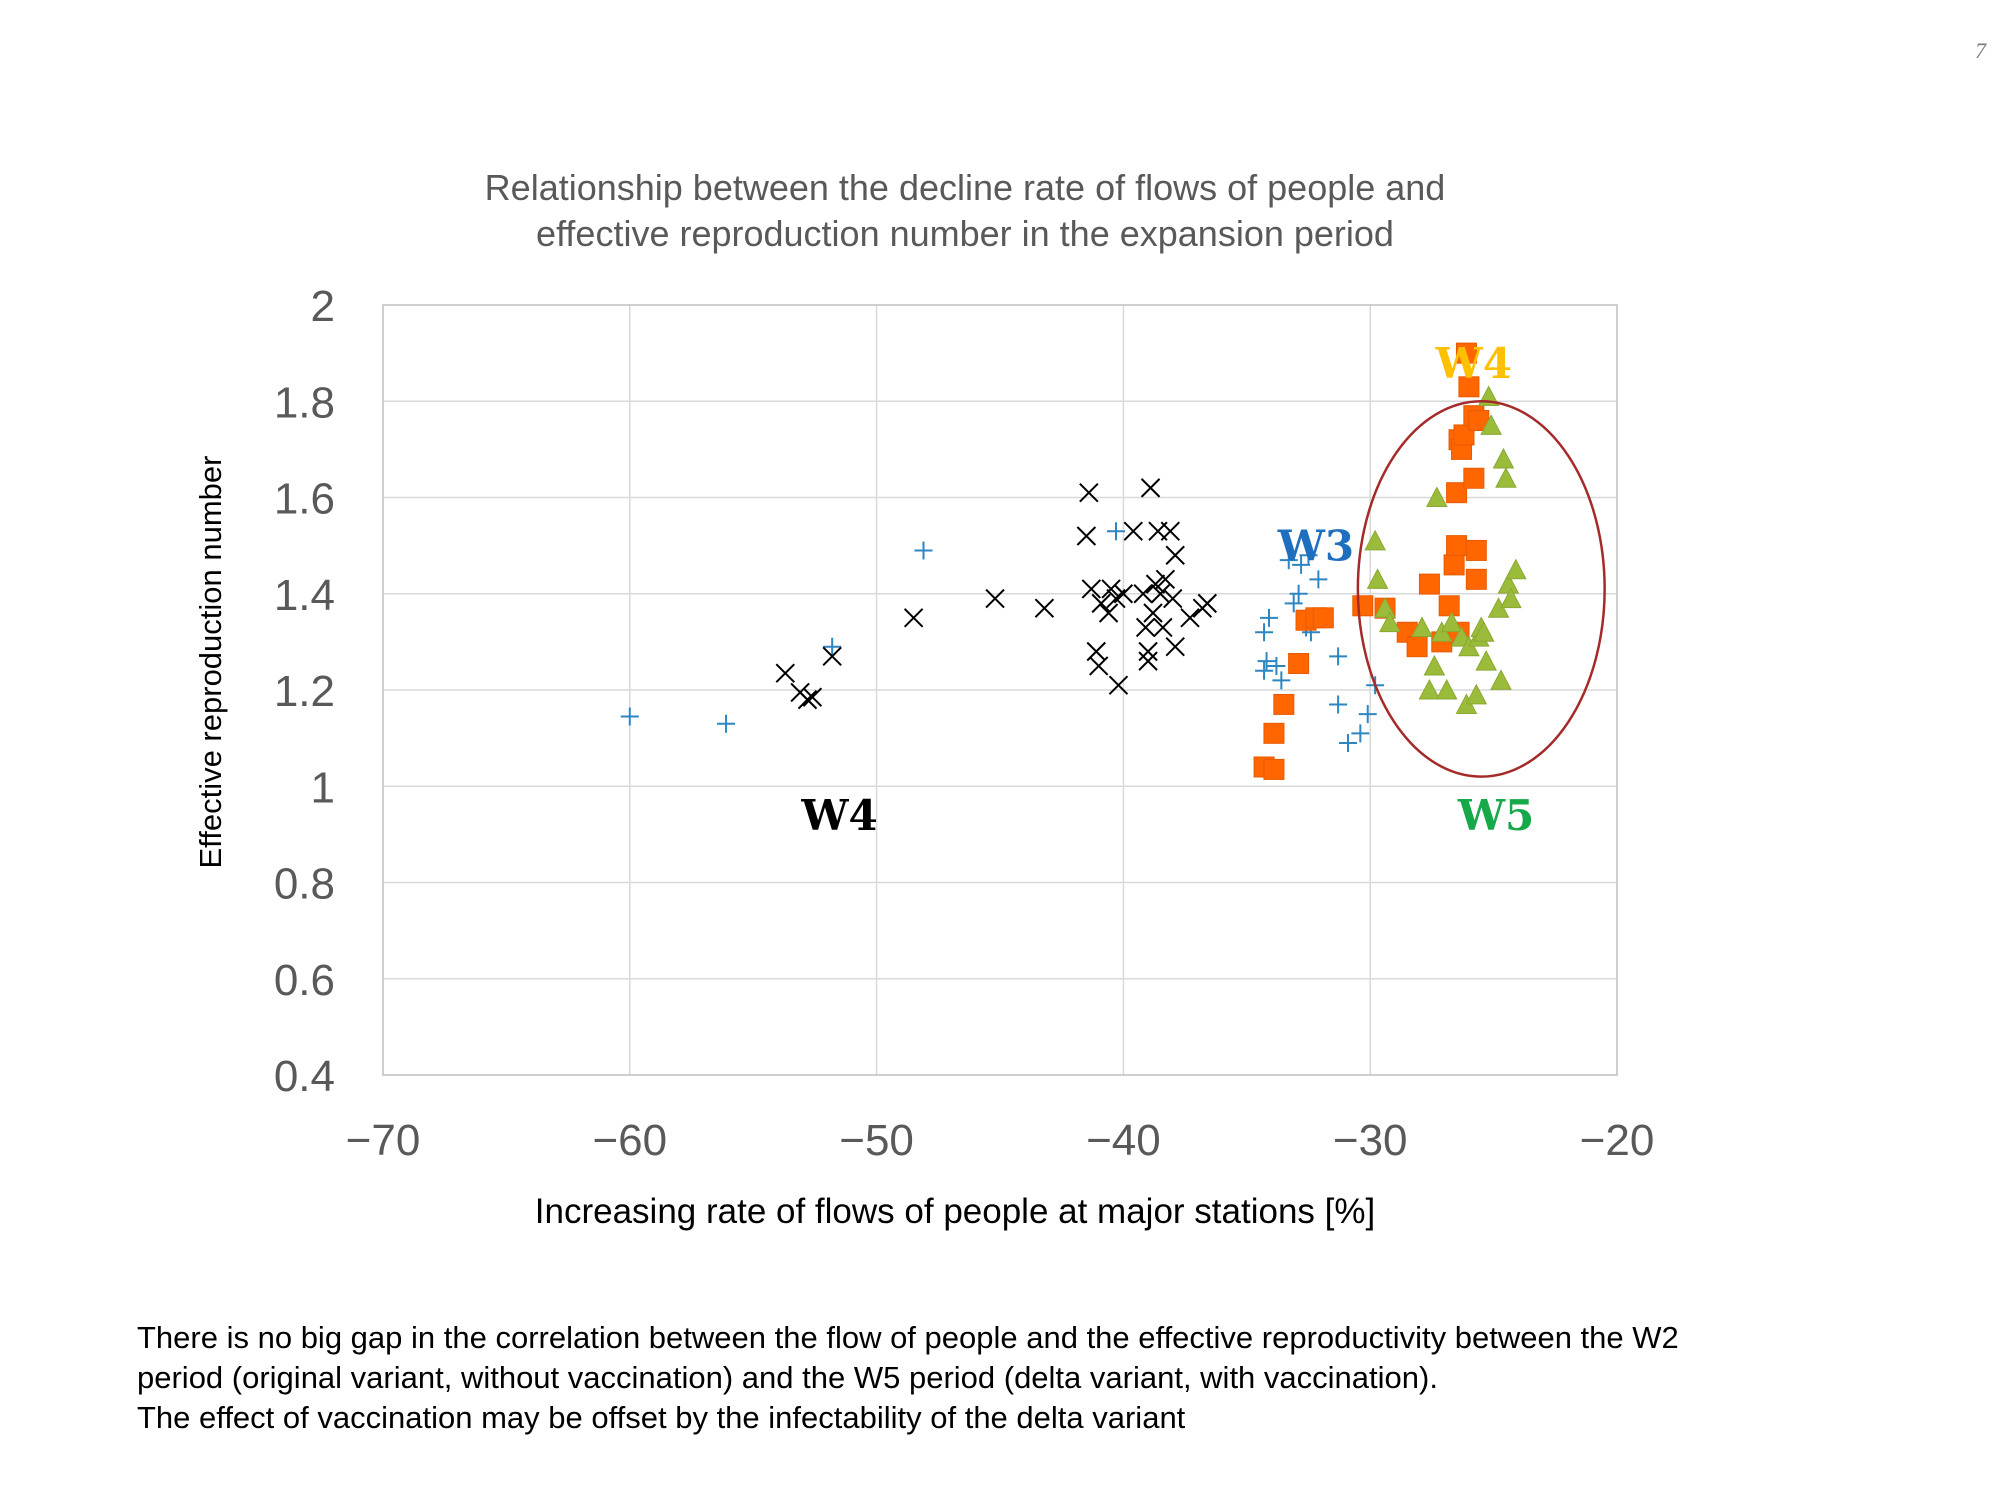  What do you see at coordinates (1495, 815) in the screenshot?
I see `wave-label: W5` at bounding box center [1495, 815].